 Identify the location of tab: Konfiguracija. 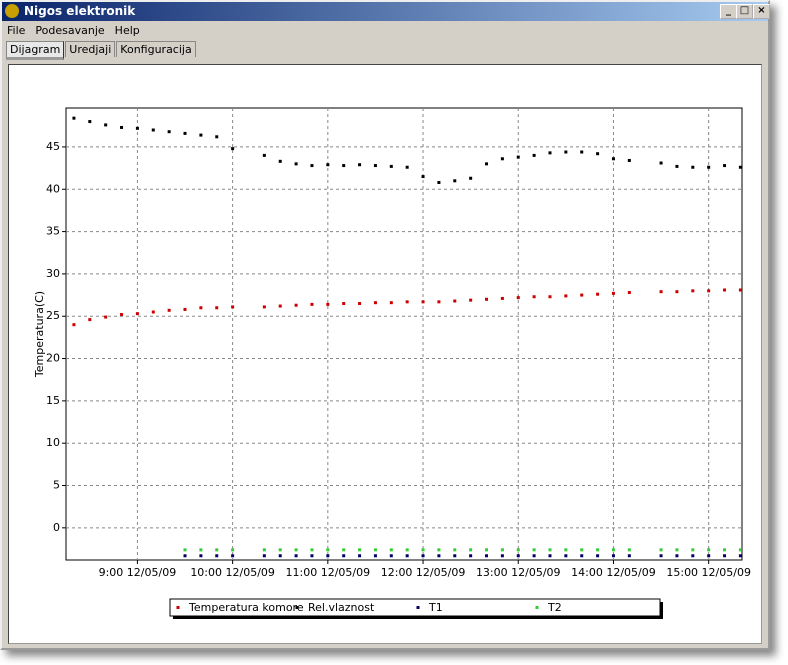
(156, 49).